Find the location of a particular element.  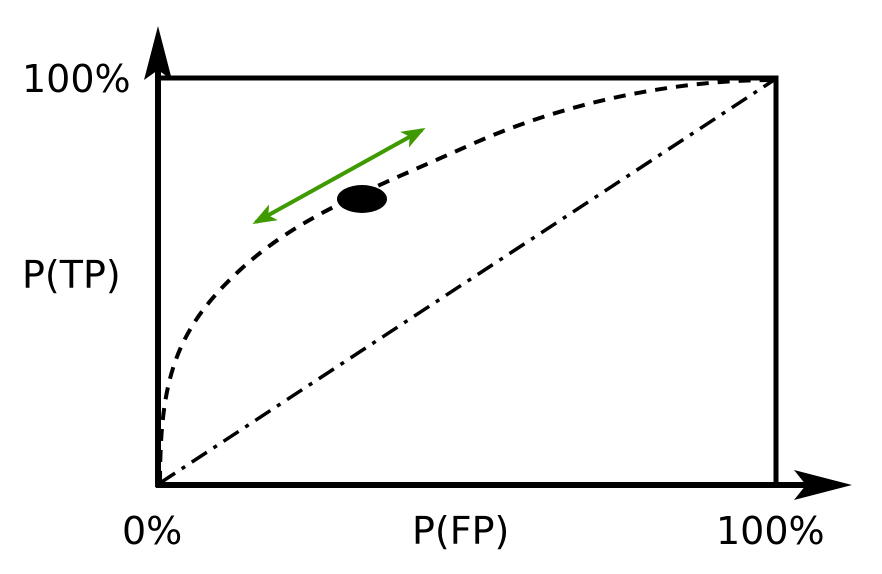

x-right-label: 100% is located at coordinates (770, 531).